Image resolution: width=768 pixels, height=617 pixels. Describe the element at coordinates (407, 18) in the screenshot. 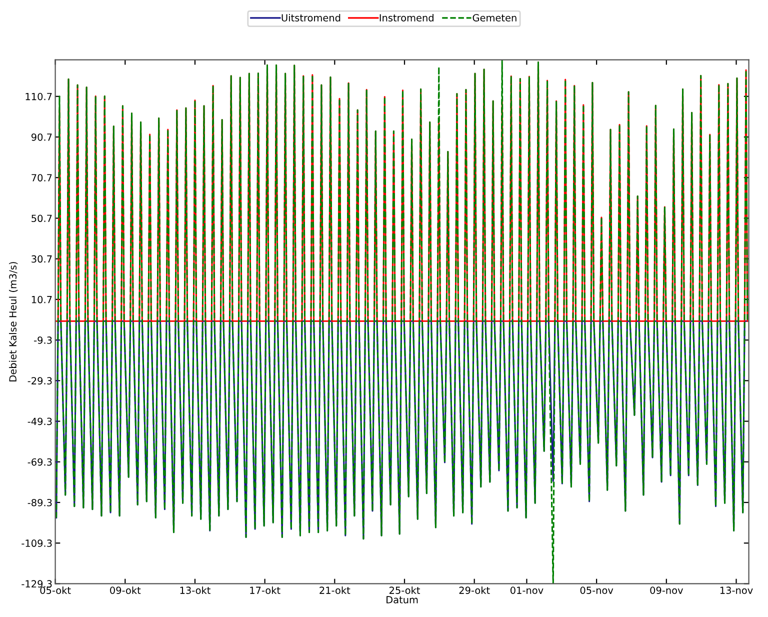

I see `legend-label: Instromend` at that location.